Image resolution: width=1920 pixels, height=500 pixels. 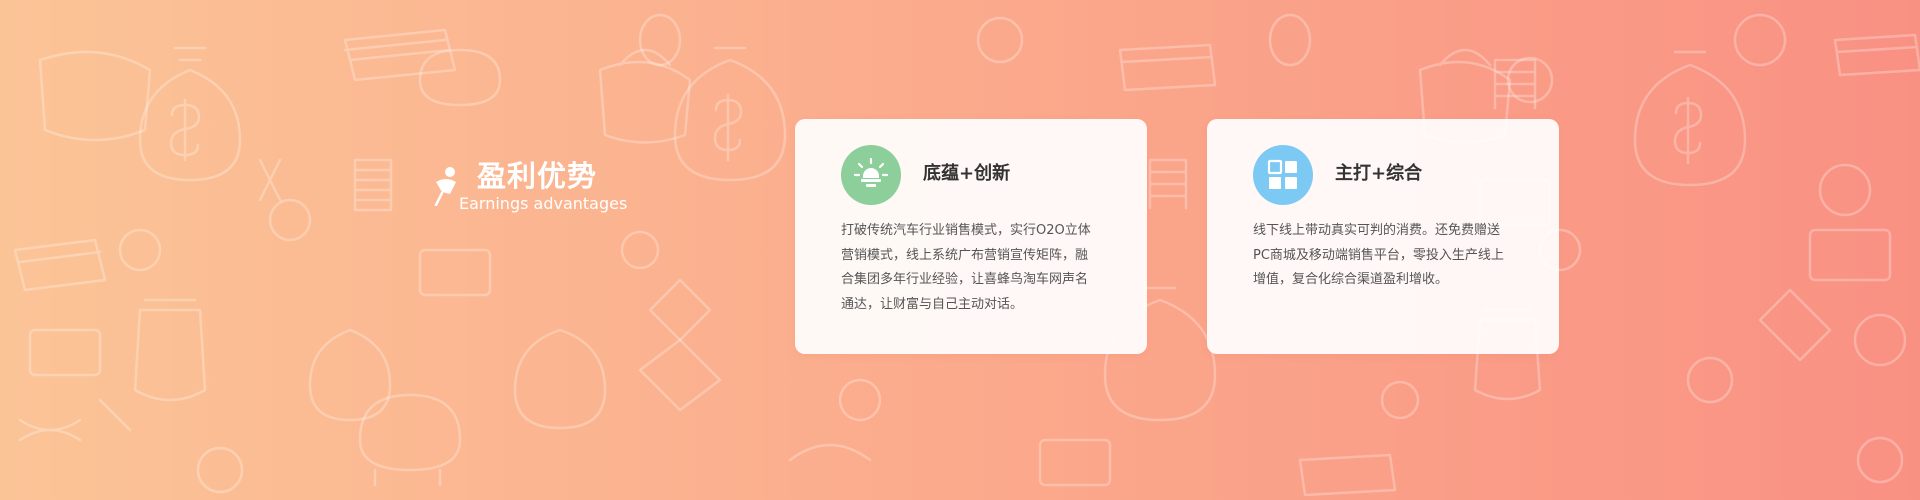 What do you see at coordinates (1351, 279) in the screenshot?
I see `card-description-line: 增值，复合化综合渠道盈利增收。` at bounding box center [1351, 279].